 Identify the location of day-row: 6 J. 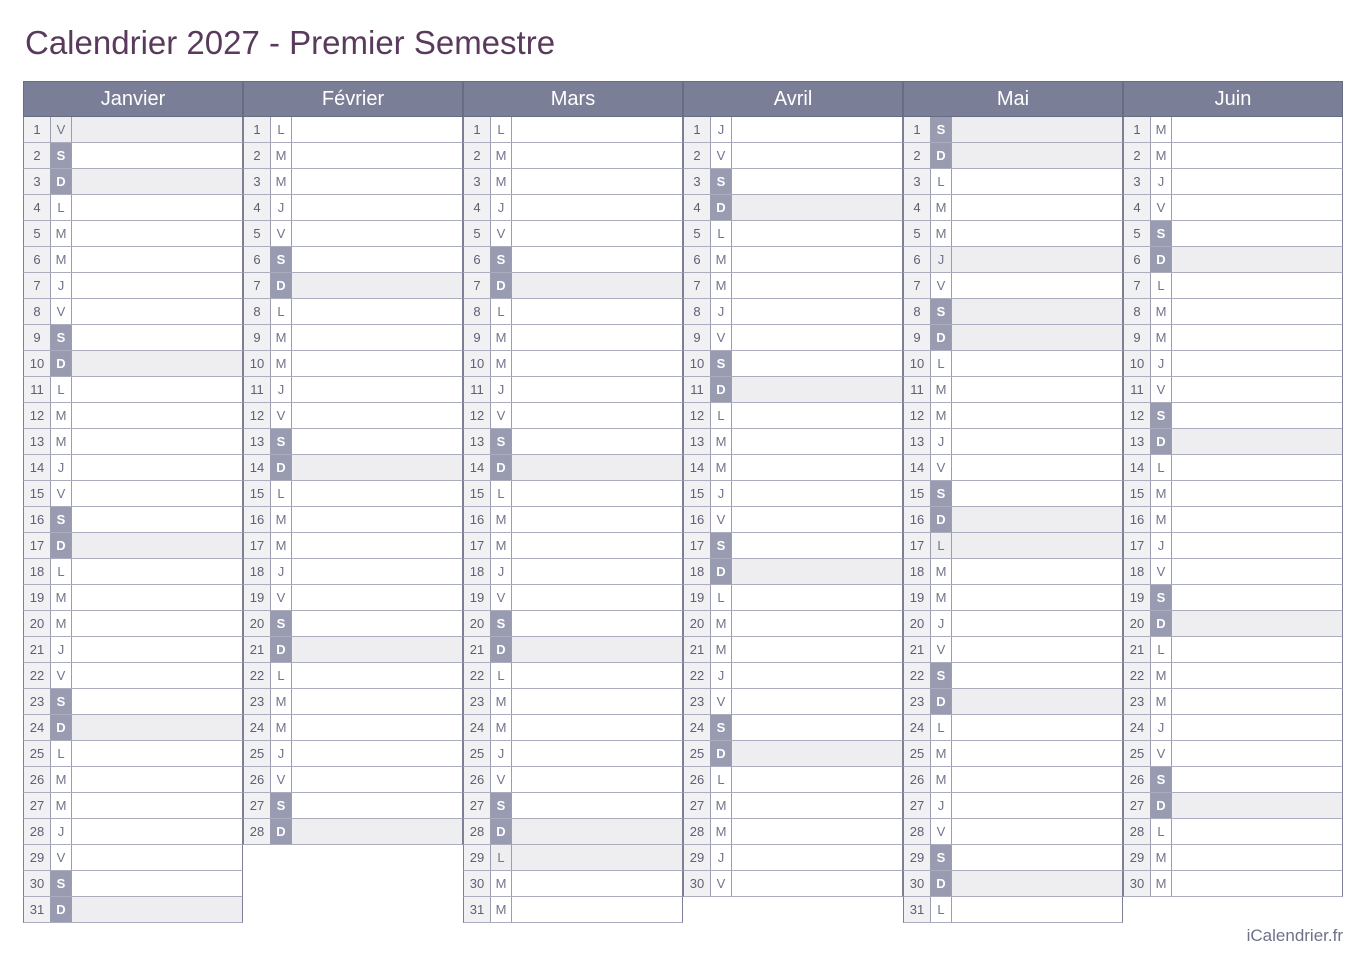
(1013, 260).